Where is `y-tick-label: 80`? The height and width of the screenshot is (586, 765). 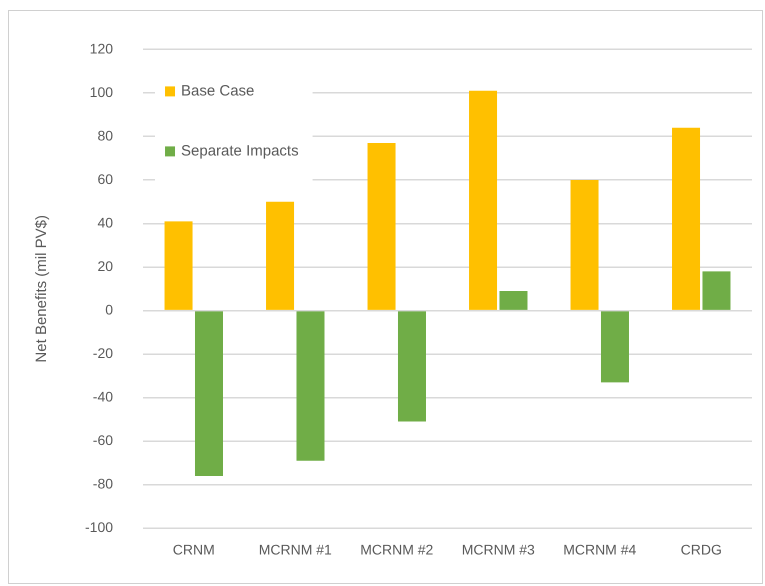 y-tick-label: 80 is located at coordinates (105, 135).